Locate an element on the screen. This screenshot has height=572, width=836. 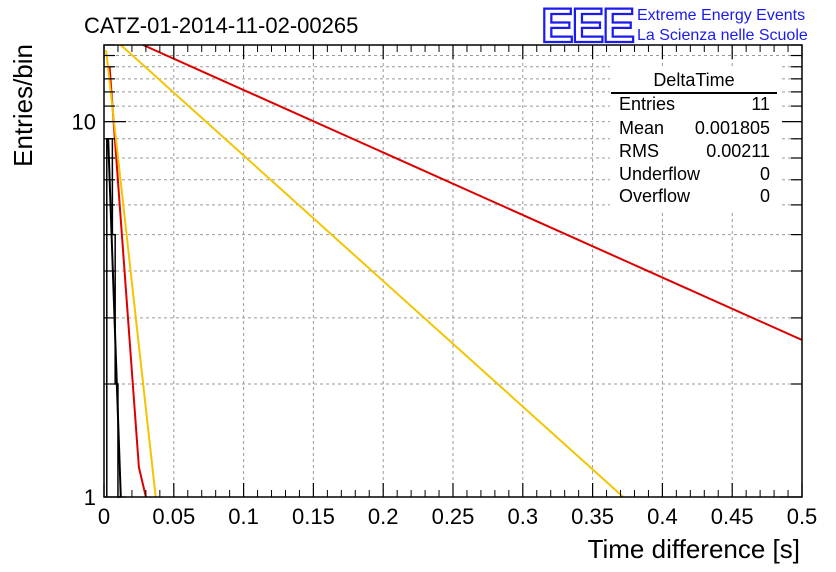
stats-label-mean: Mean is located at coordinates (641, 128).